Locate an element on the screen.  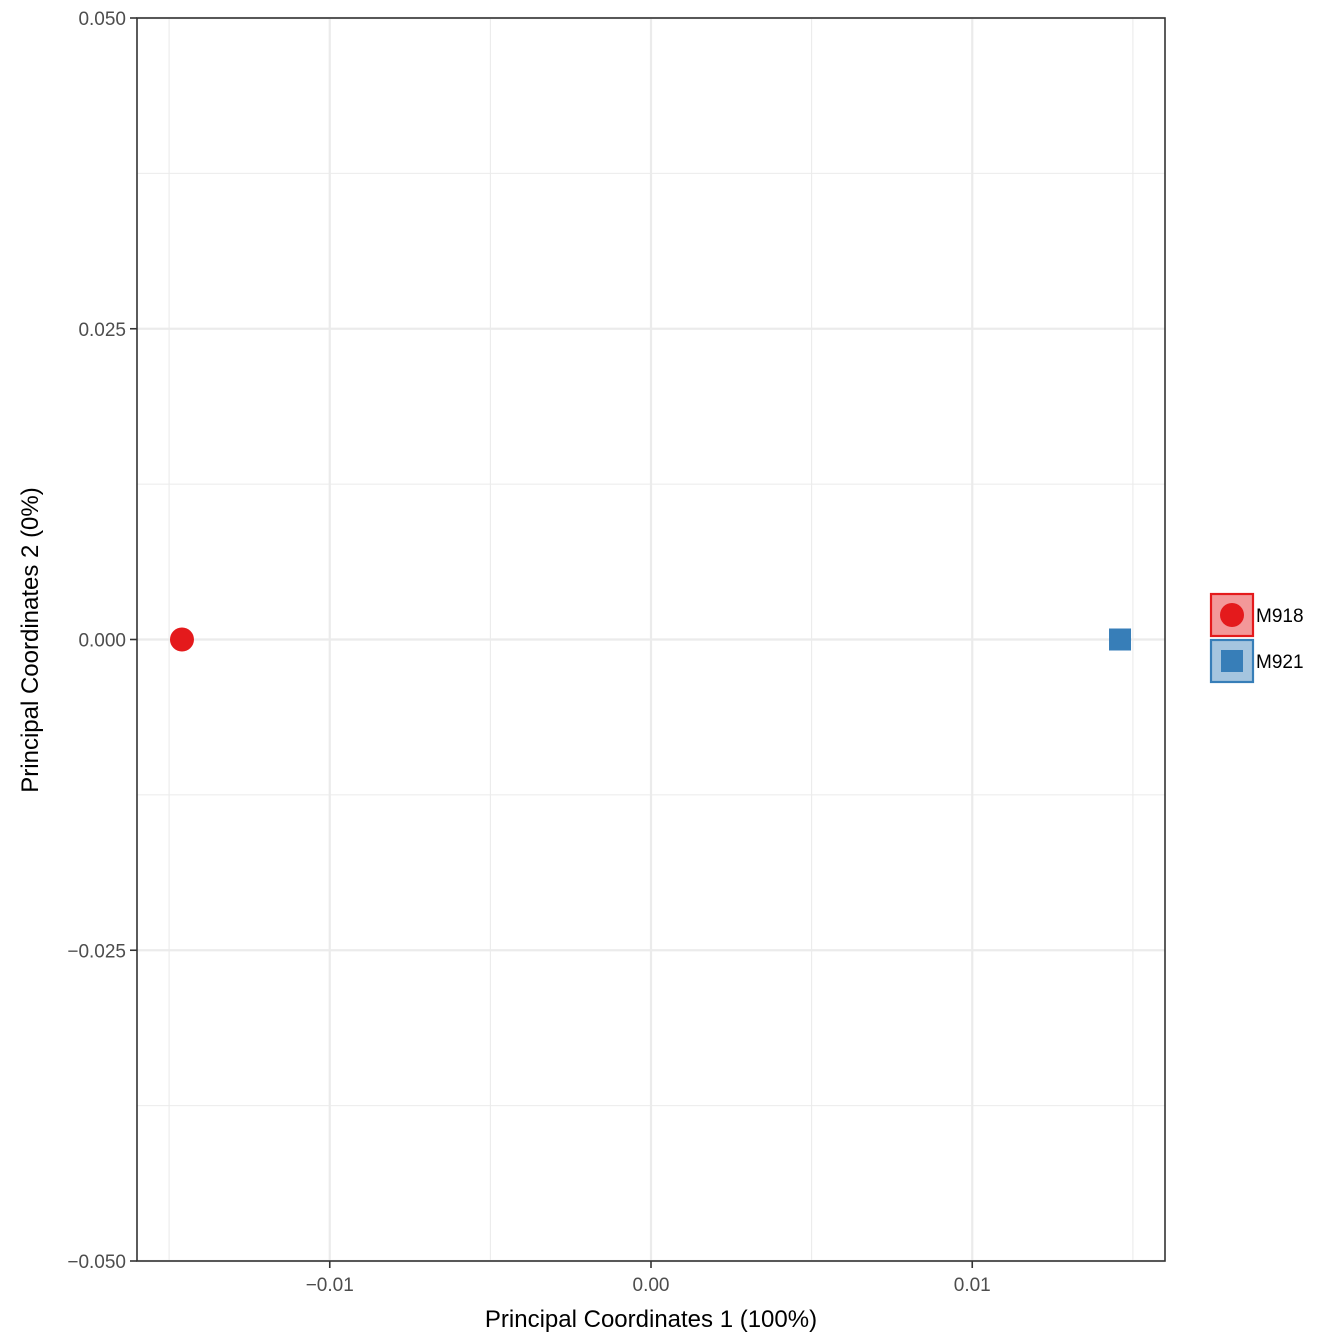
legend-symbol-M918 is located at coordinates (1232, 615).